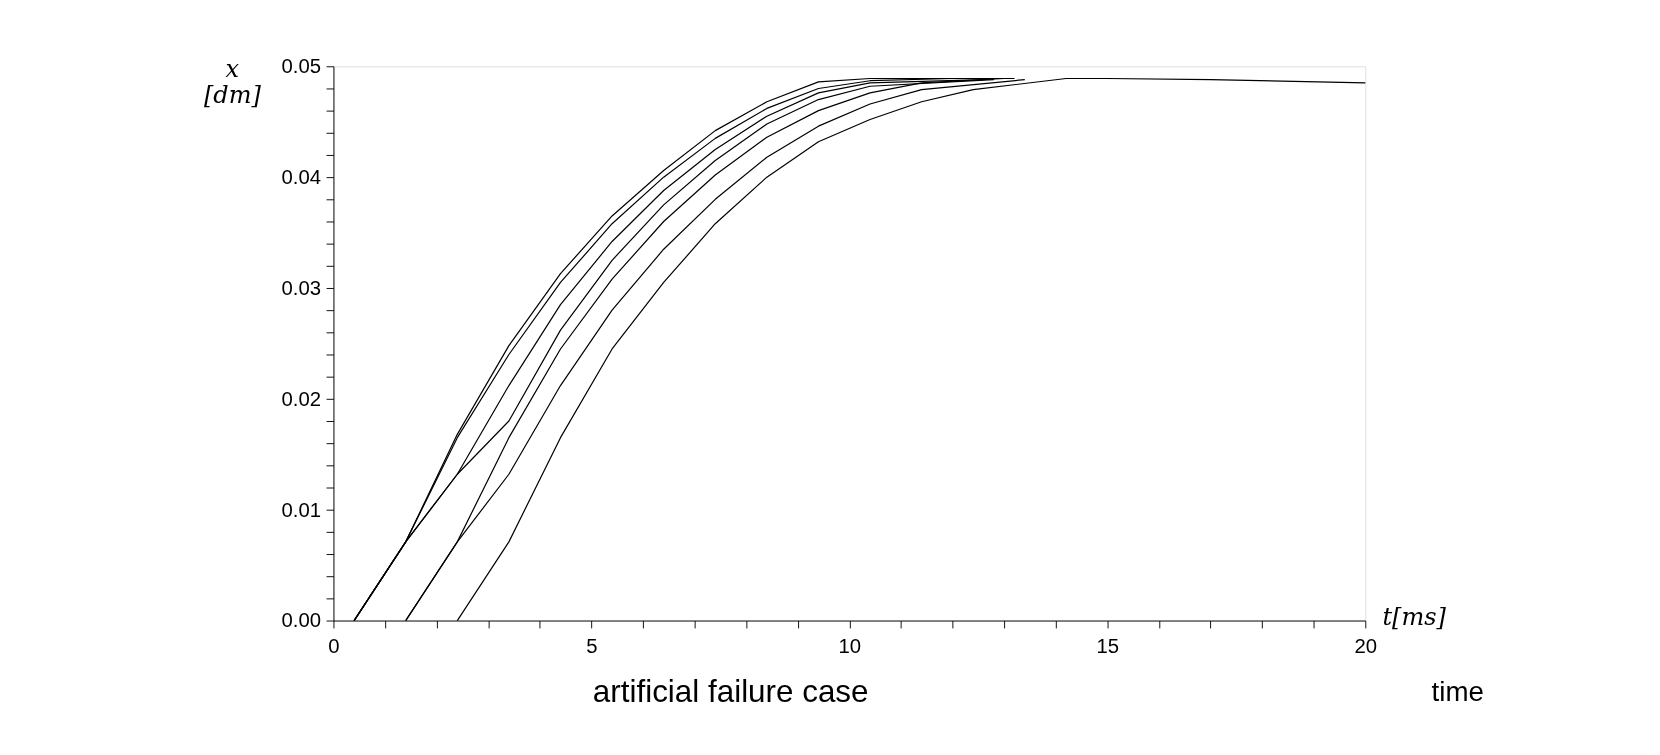 Image resolution: width=1660 pixels, height=755 pixels. I want to click on x-tick-label: 10, so click(850, 646).